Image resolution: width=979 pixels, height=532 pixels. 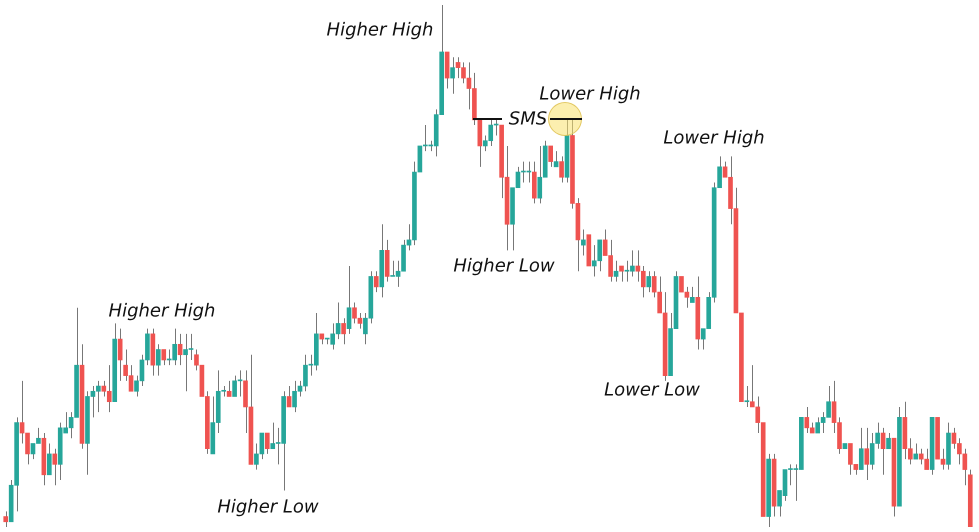 What do you see at coordinates (652, 390) in the screenshot?
I see `annotation: Lower Low` at bounding box center [652, 390].